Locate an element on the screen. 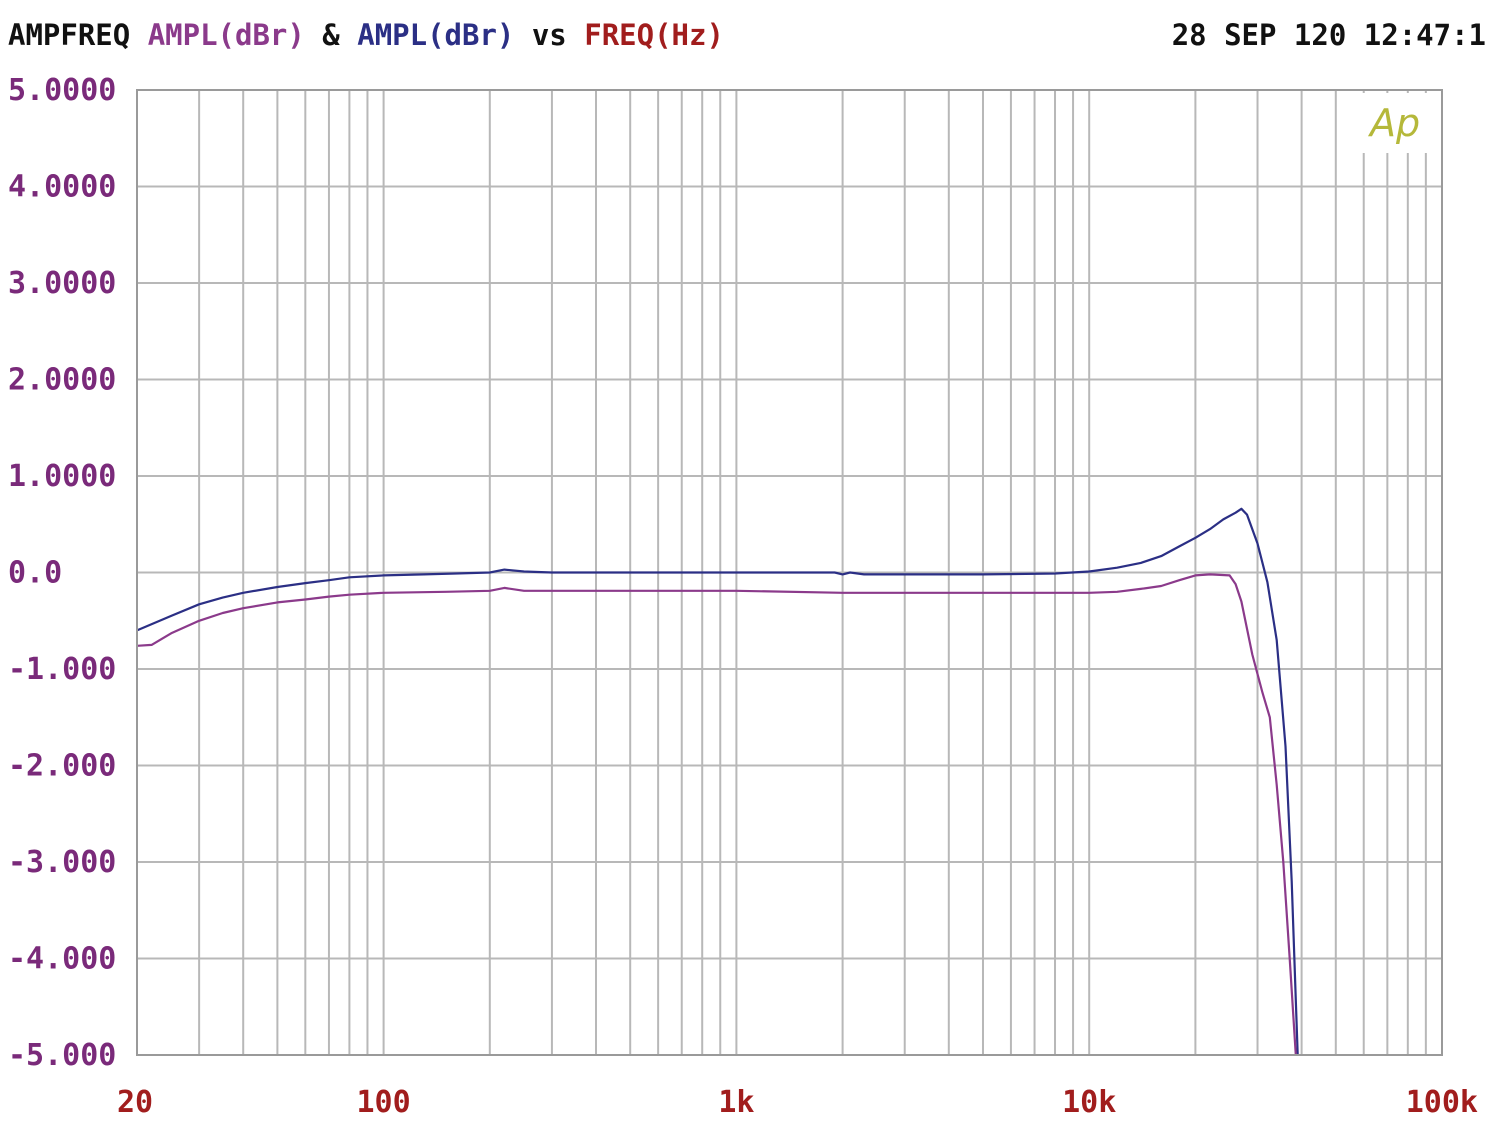 This screenshot has height=1125, width=1500. title-x-label: FREQ(Hz) is located at coordinates (654, 35).